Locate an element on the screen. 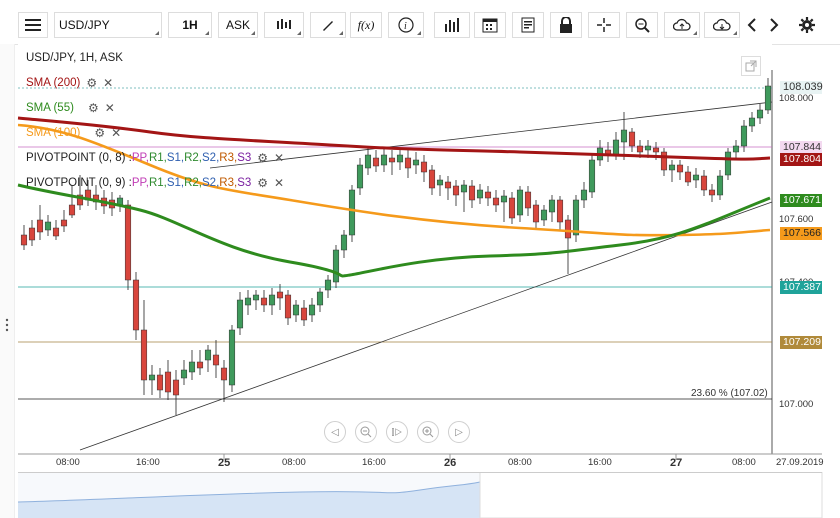  calendar-button is located at coordinates (490, 25).